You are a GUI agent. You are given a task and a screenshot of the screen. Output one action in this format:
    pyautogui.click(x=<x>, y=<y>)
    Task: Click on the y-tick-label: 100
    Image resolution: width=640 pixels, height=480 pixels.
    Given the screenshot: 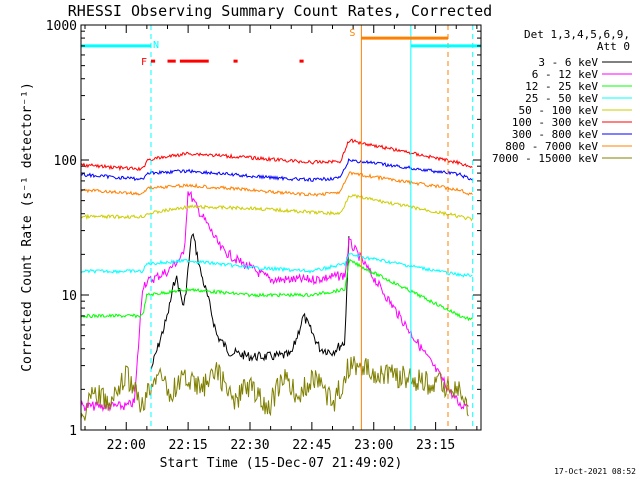 What is the action you would take?
    pyautogui.click(x=65, y=161)
    